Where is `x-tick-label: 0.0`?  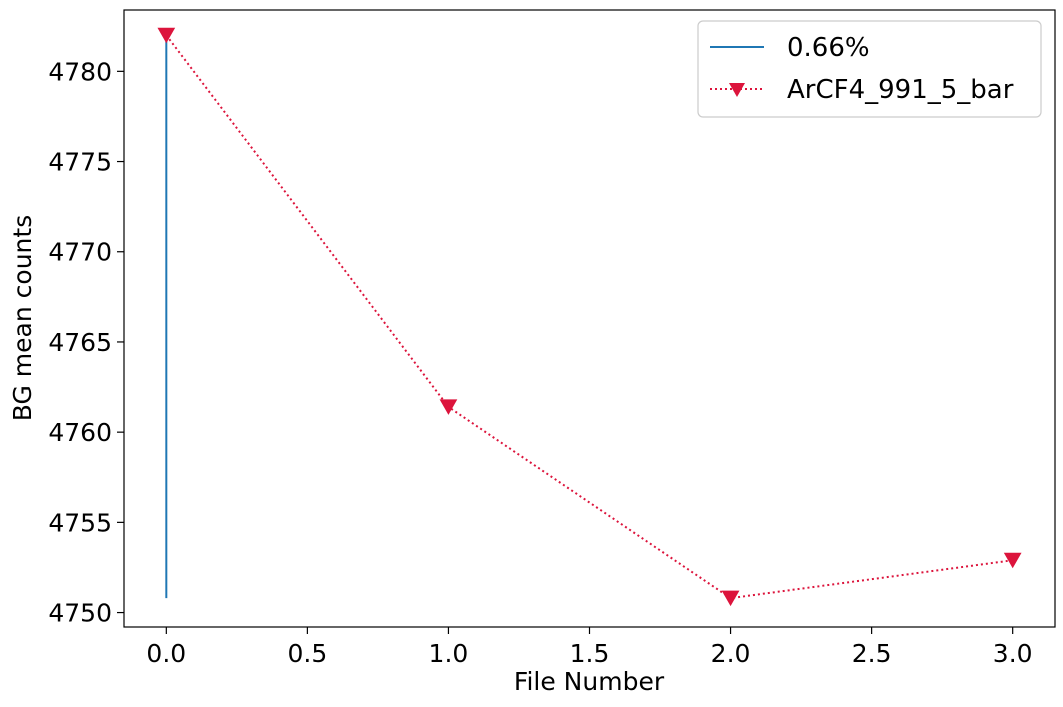
x-tick-label: 0.0 is located at coordinates (166, 653).